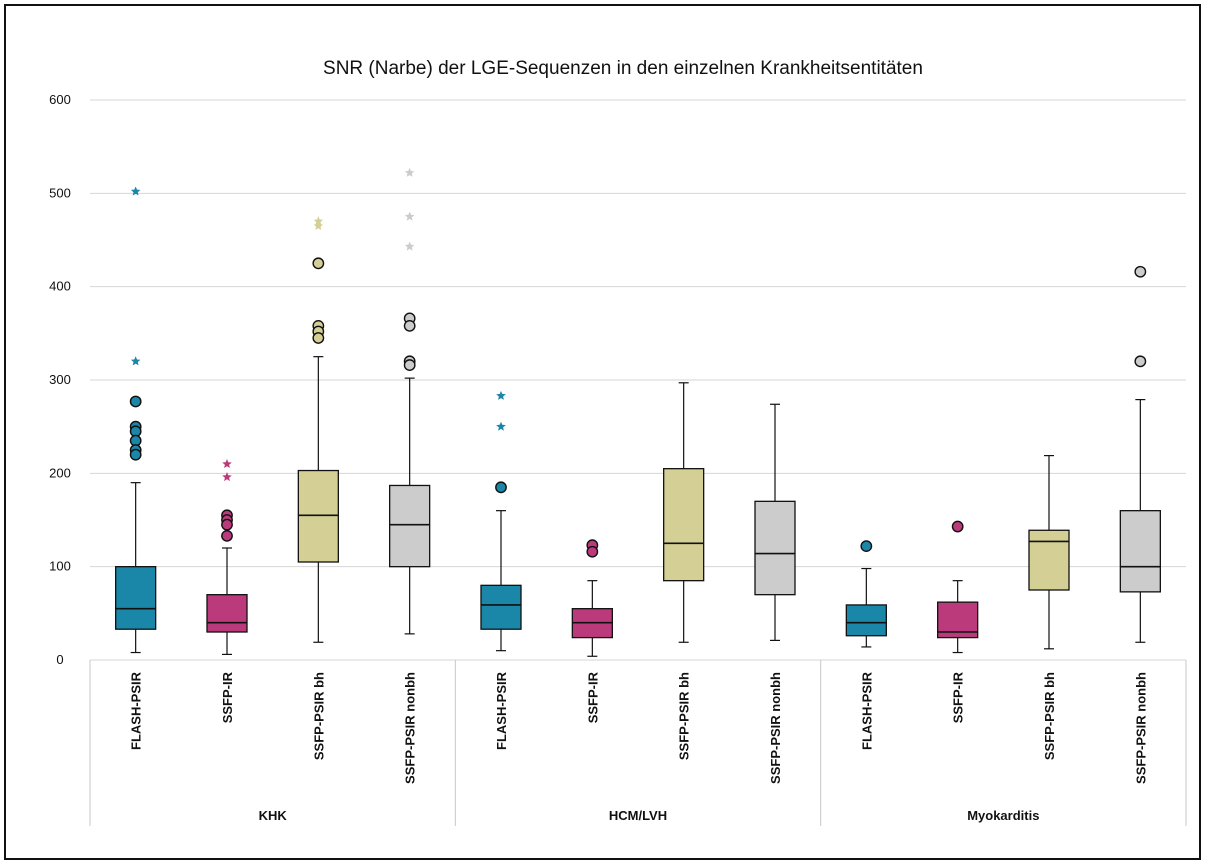 The width and height of the screenshot is (1209, 868). What do you see at coordinates (866, 594) in the screenshot?
I see `box-myokarditis-flash-psir` at bounding box center [866, 594].